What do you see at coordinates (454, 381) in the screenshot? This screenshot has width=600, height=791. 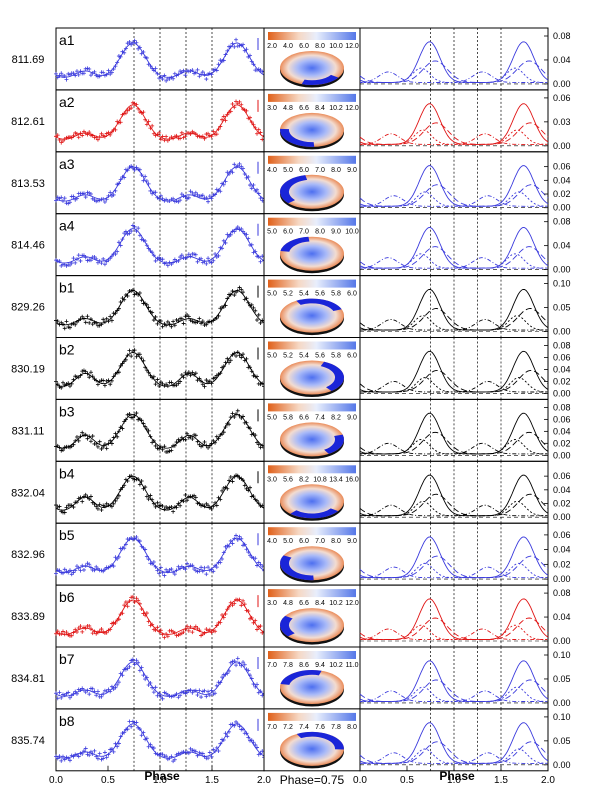 I see `model-curve-component-dashed` at bounding box center [454, 381].